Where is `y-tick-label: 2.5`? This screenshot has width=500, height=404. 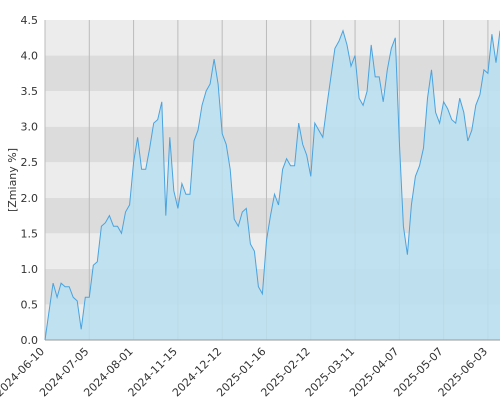 y-tick-label: 2.5 is located at coordinates (30, 162).